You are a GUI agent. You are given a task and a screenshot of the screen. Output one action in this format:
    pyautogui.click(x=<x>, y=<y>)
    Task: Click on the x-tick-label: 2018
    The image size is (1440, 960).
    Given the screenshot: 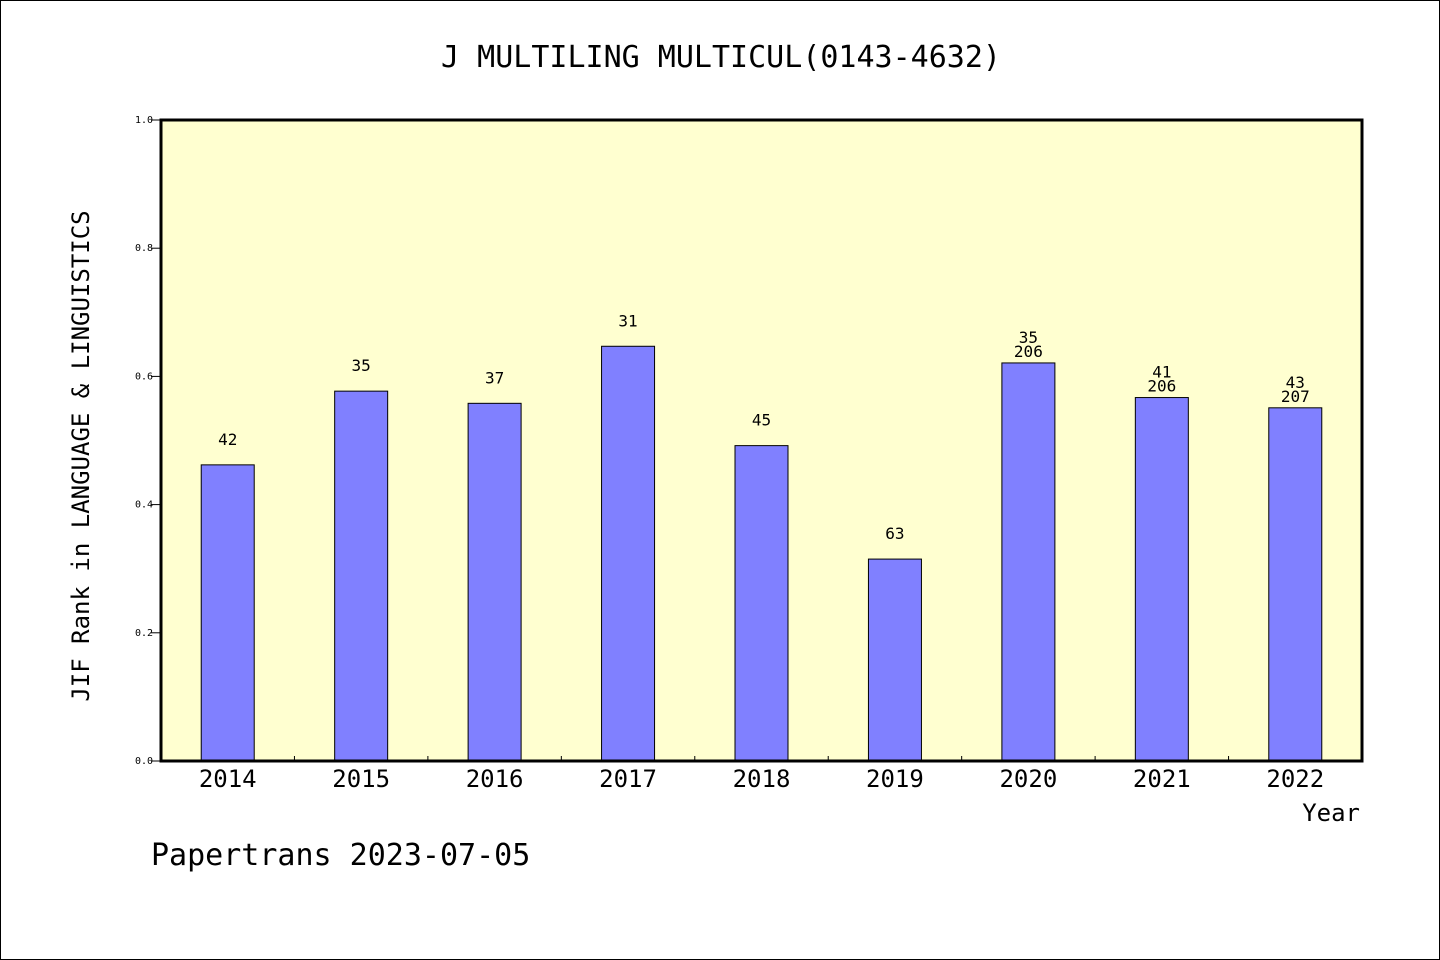 What is the action you would take?
    pyautogui.click(x=762, y=779)
    